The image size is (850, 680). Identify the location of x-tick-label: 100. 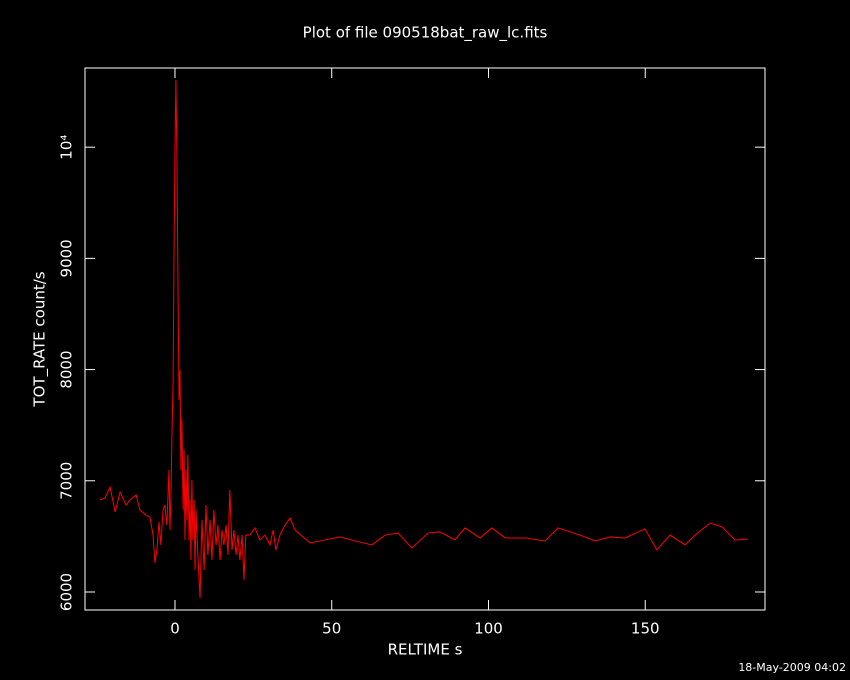
(488, 629).